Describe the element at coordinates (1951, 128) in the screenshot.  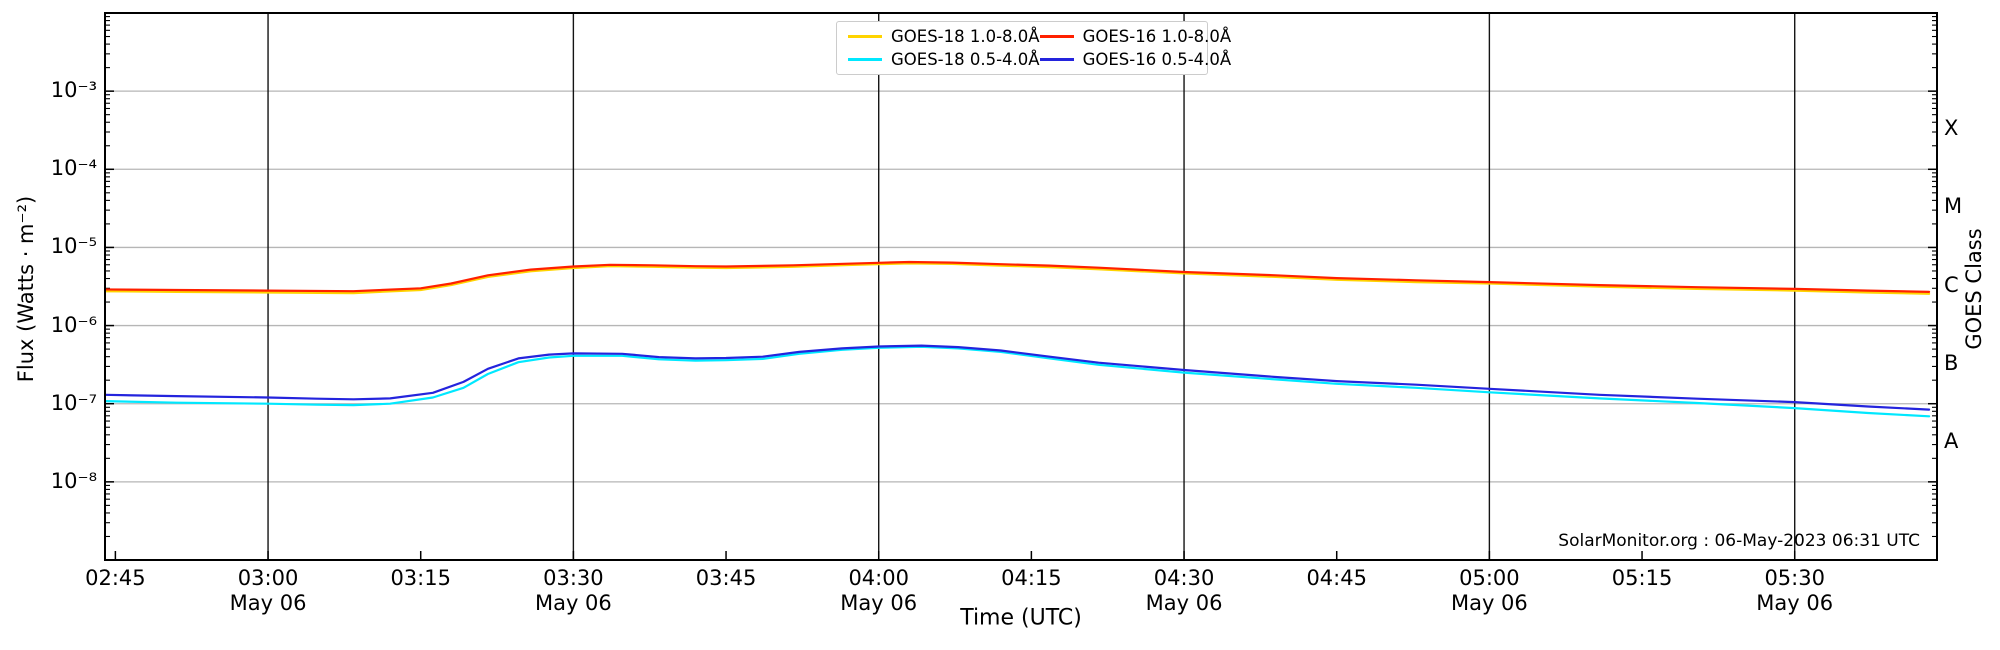
I see `goes-class-letter: X` at that location.